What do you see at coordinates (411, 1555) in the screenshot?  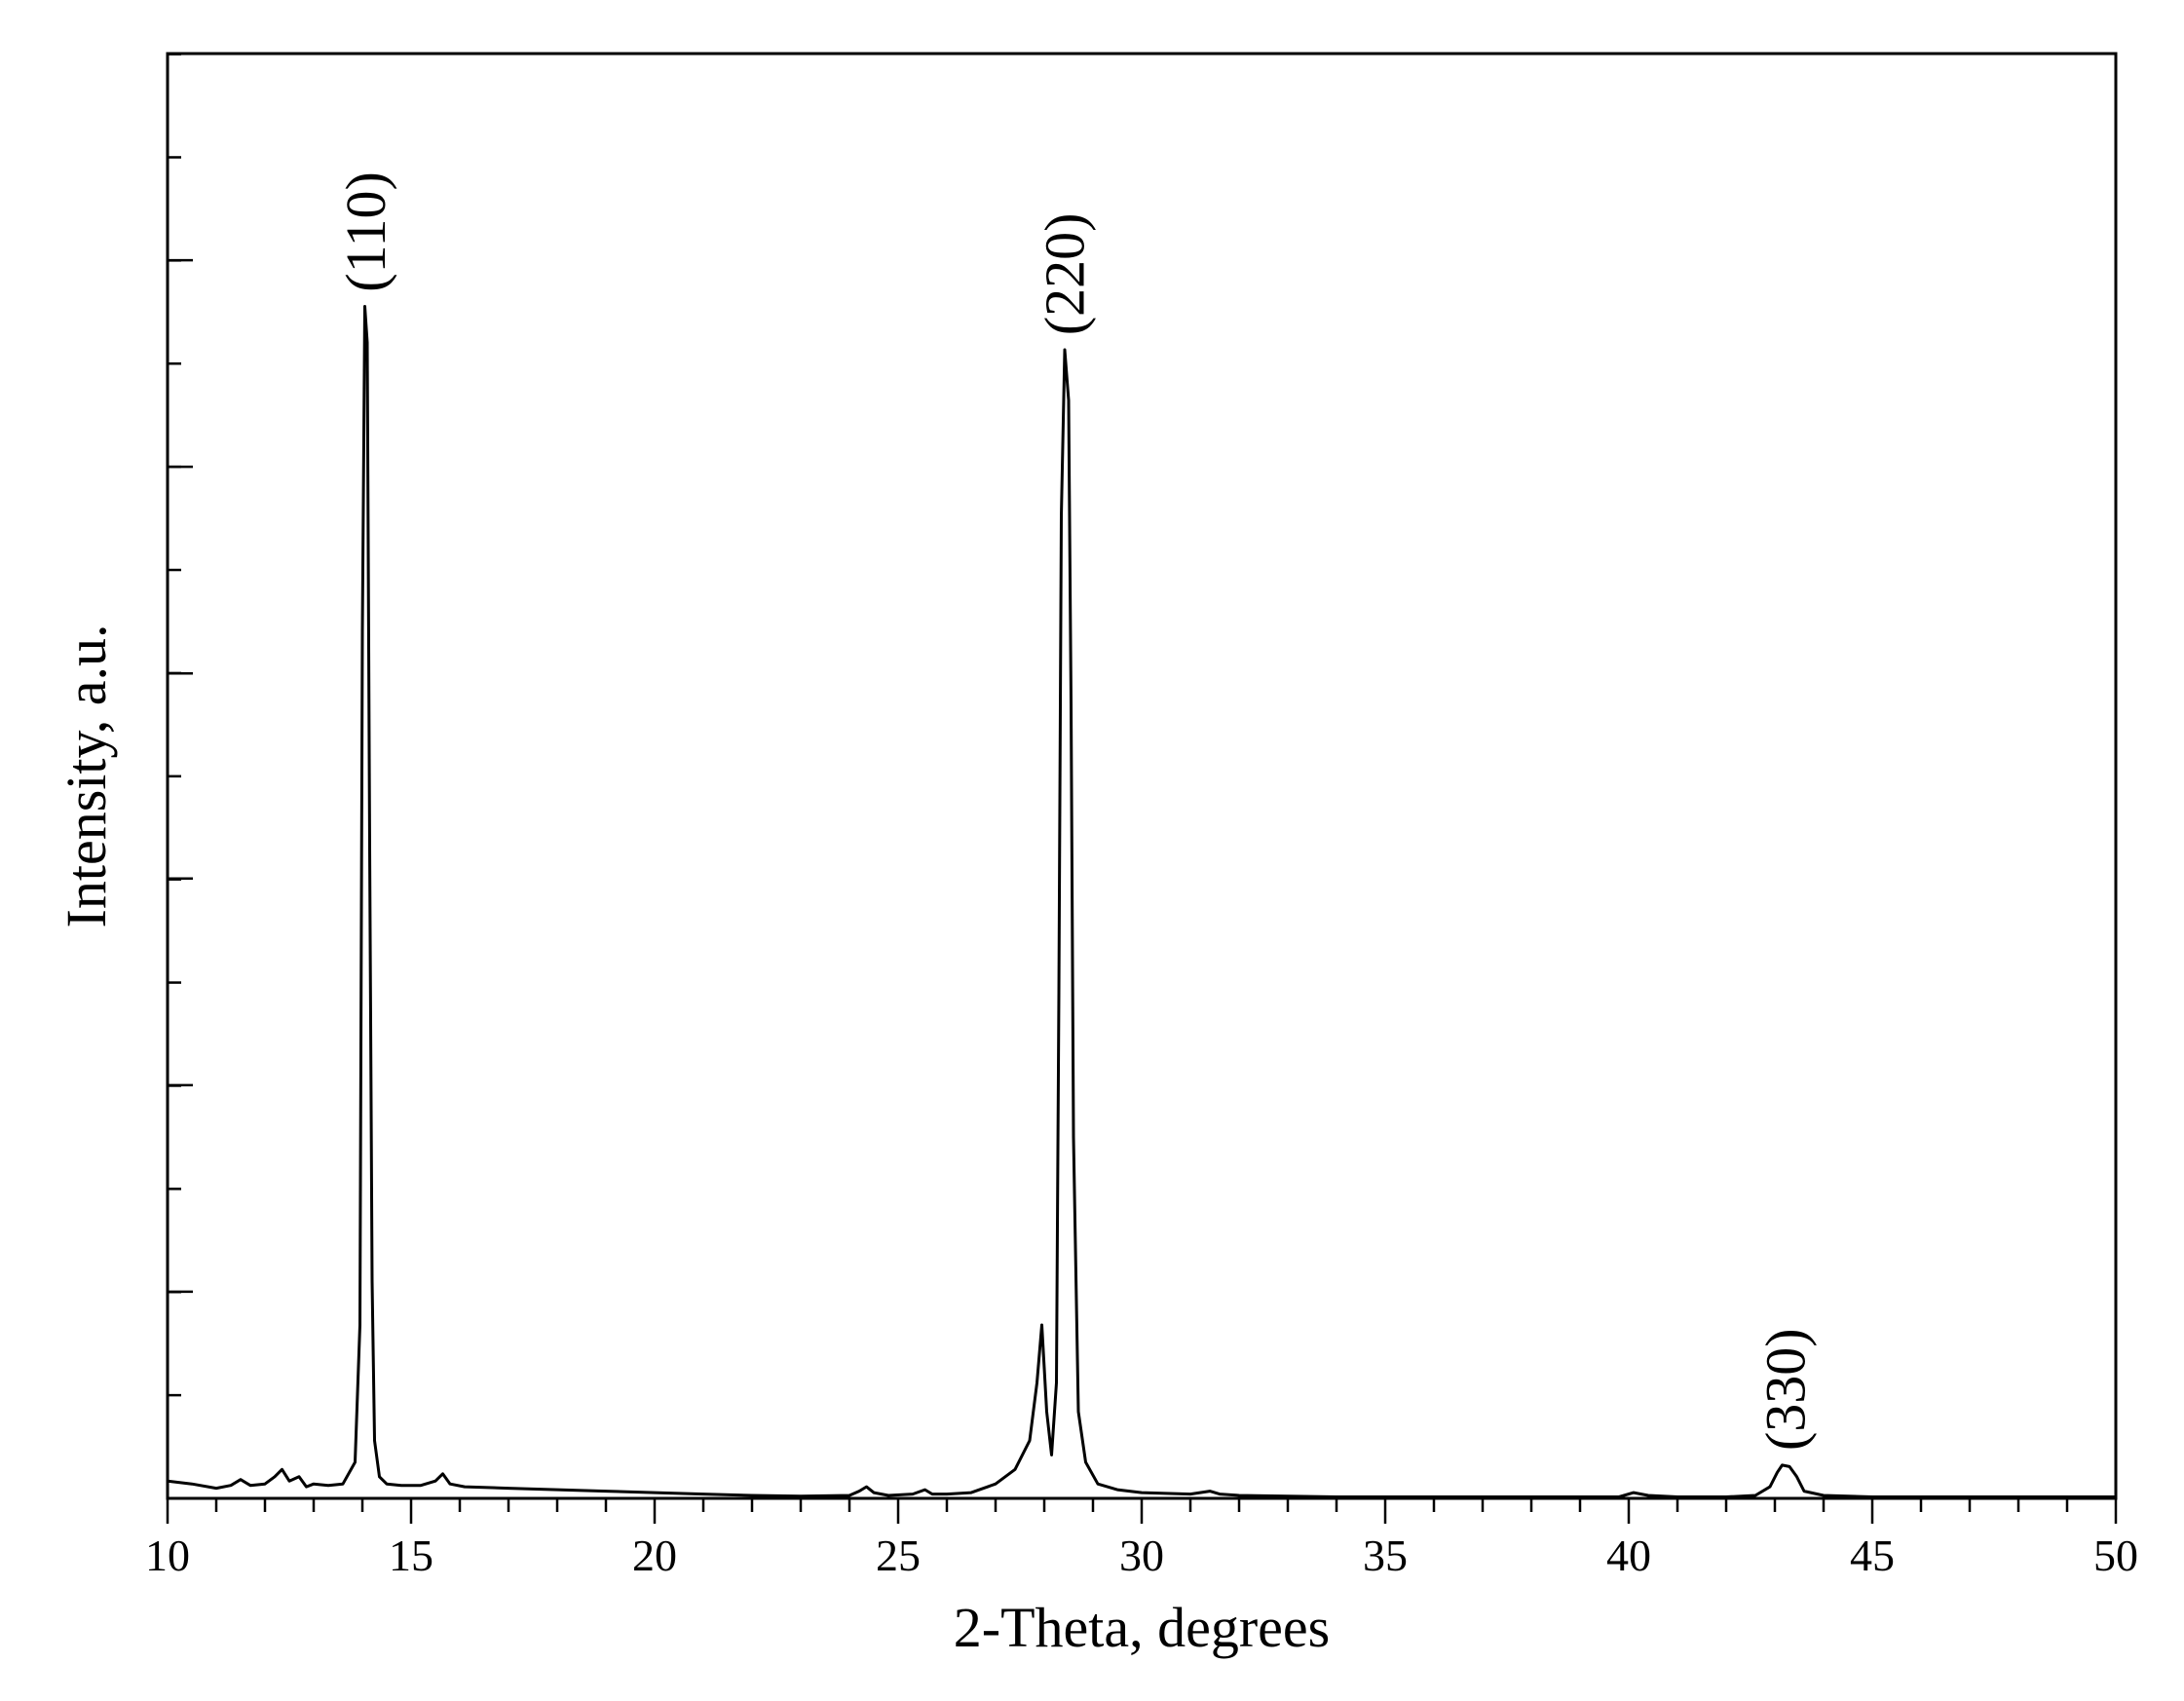 I see `x-tick-label: 15` at bounding box center [411, 1555].